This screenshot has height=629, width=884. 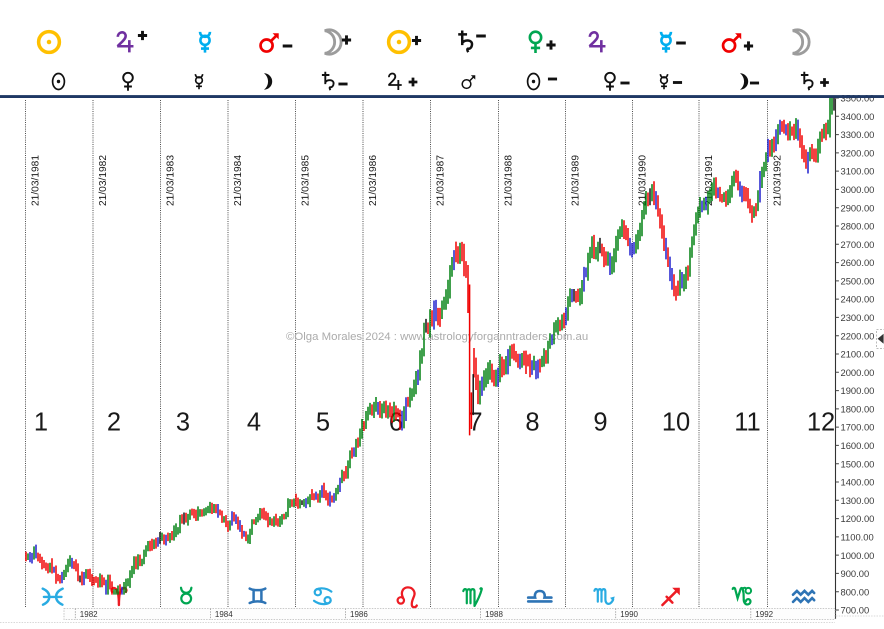 What do you see at coordinates (855, 591) in the screenshot?
I see `svg-text: 800.00` at bounding box center [855, 591].